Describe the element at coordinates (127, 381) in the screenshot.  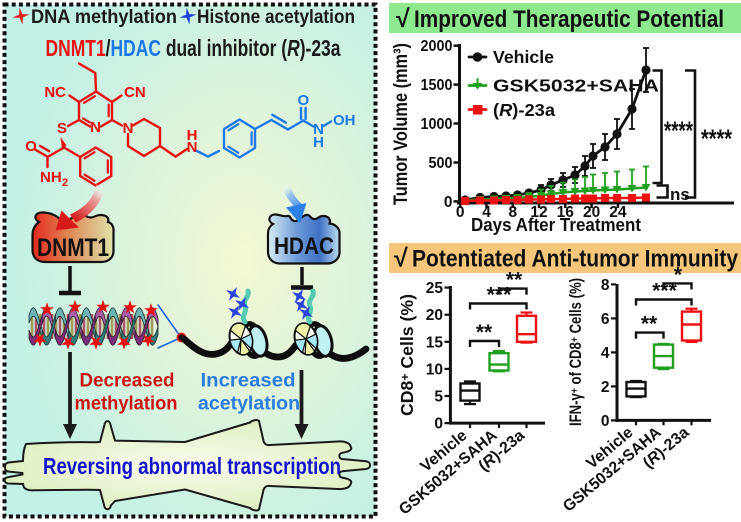
I see `svg-text: Decreased` at that location.